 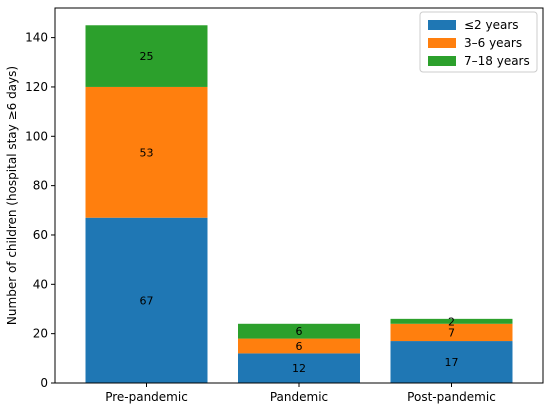 What do you see at coordinates (40, 334) in the screenshot?
I see `y-tick-label: 20` at bounding box center [40, 334].